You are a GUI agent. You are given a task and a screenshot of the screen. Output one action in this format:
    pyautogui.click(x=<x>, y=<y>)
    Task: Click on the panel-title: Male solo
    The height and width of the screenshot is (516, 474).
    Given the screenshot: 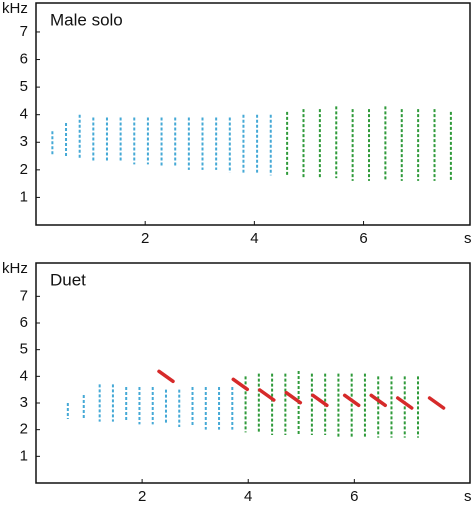 What is the action you would take?
    pyautogui.click(x=86, y=19)
    